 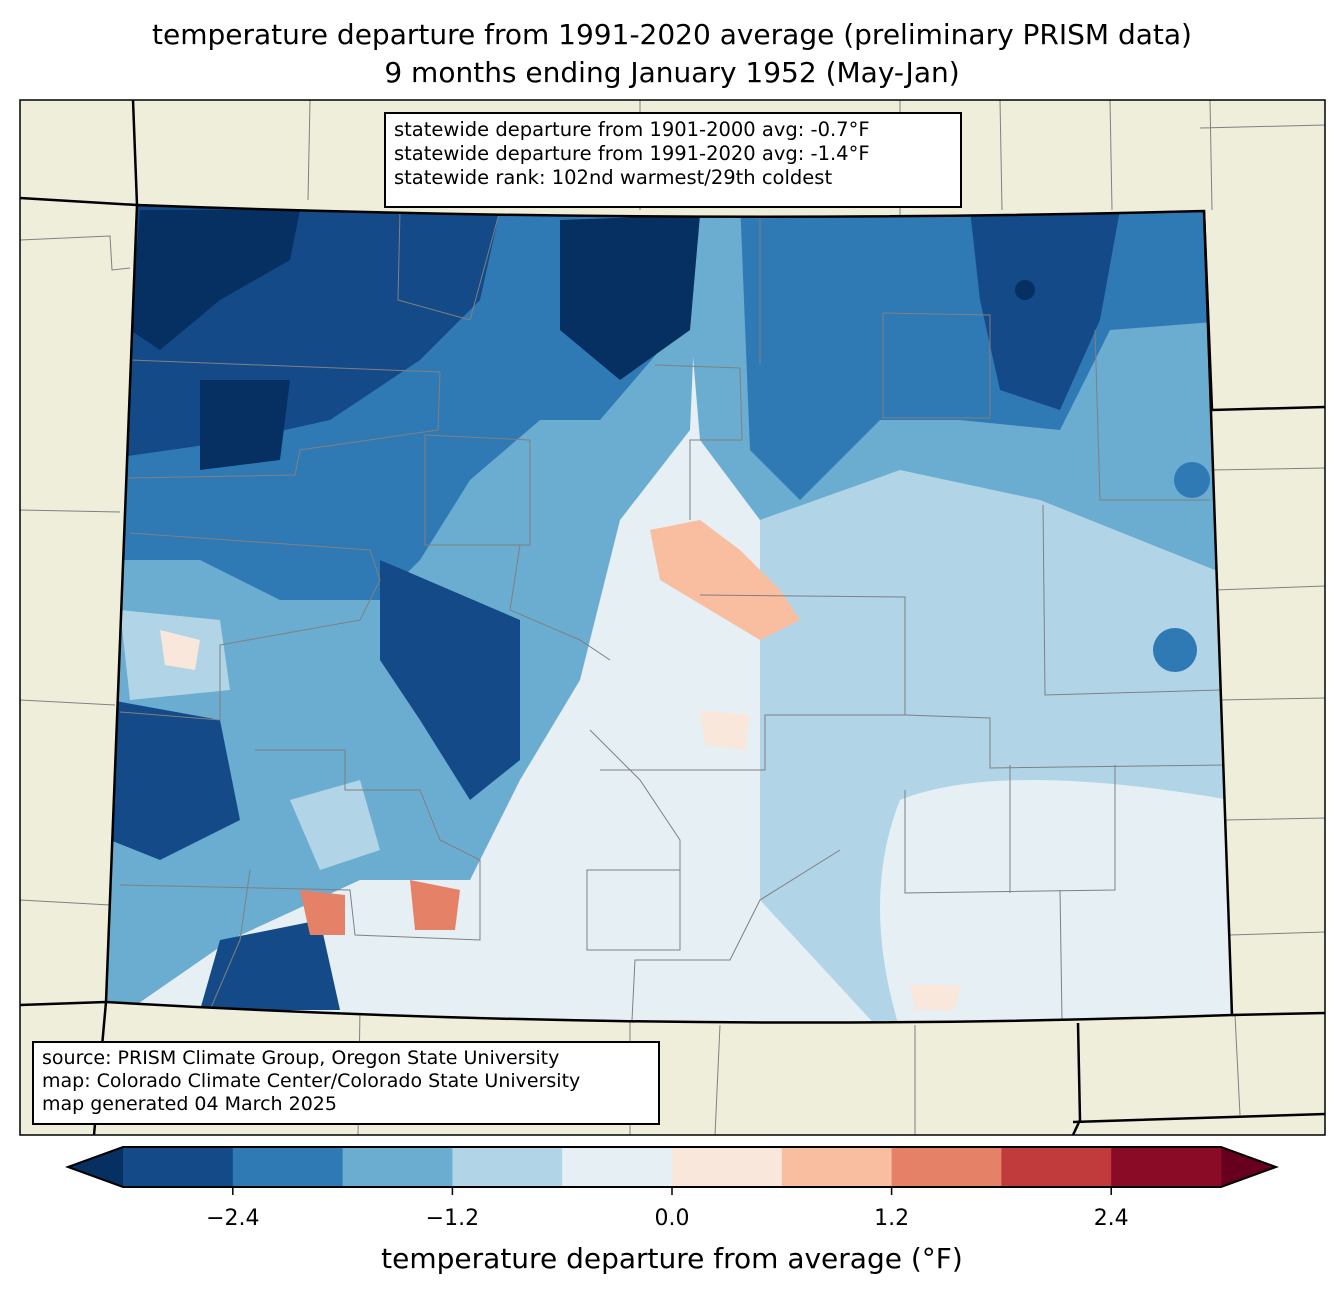 I want to click on field-valley-slight-cool, so click(x=250, y=740).